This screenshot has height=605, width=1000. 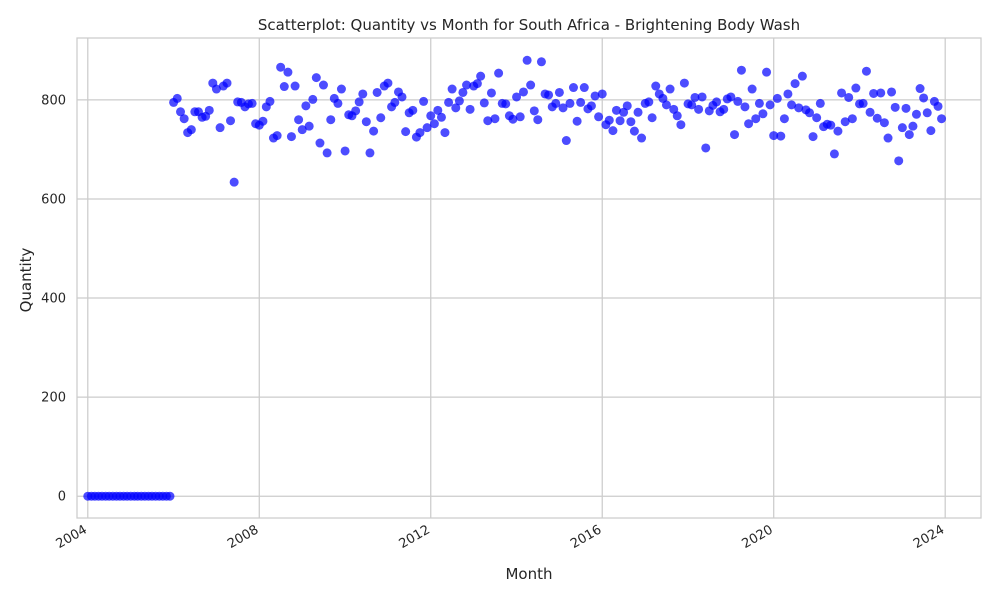 What do you see at coordinates (53, 299) in the screenshot?
I see `y-tick-label: 400` at bounding box center [53, 299].